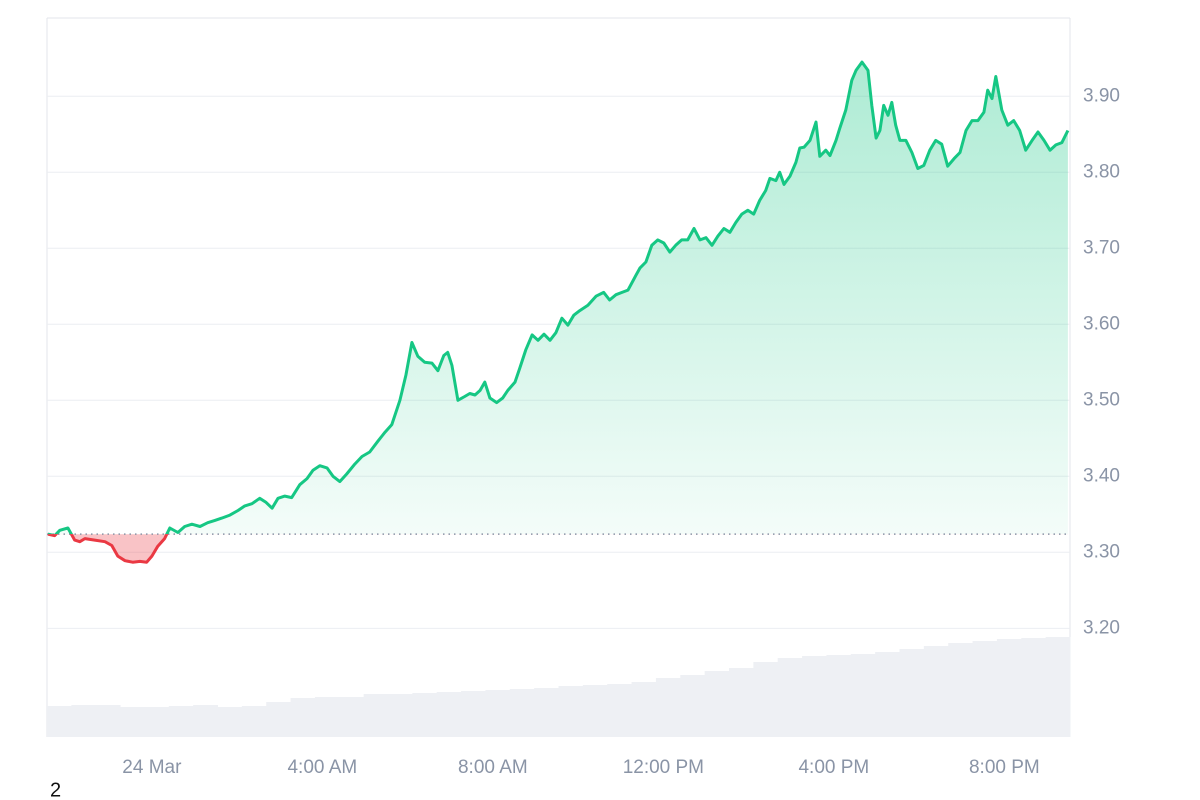 The image size is (1200, 800). Describe the element at coordinates (1004, 767) in the screenshot. I see `x-tick-label: 8:00 PM` at that location.